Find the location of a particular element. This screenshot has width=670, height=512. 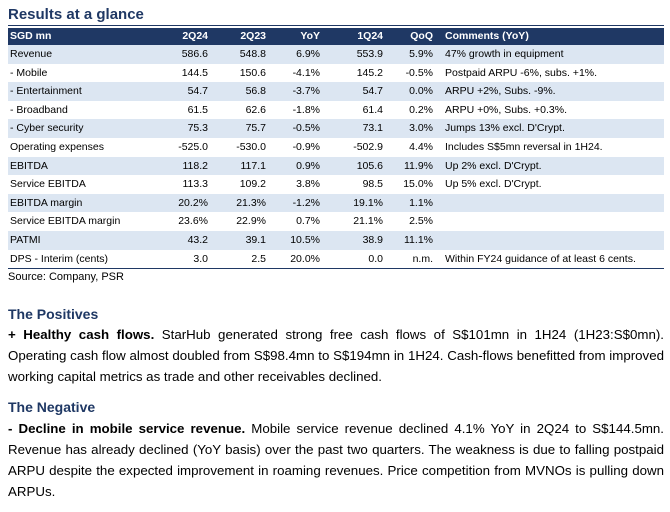

header-cell: Comments (YoY) is located at coordinates (548, 36).